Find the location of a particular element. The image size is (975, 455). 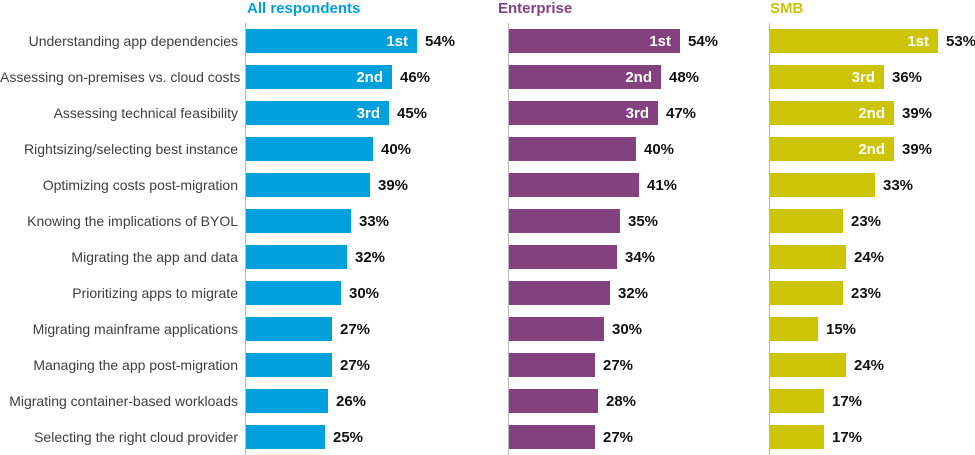

value-label: 45% is located at coordinates (412, 113).